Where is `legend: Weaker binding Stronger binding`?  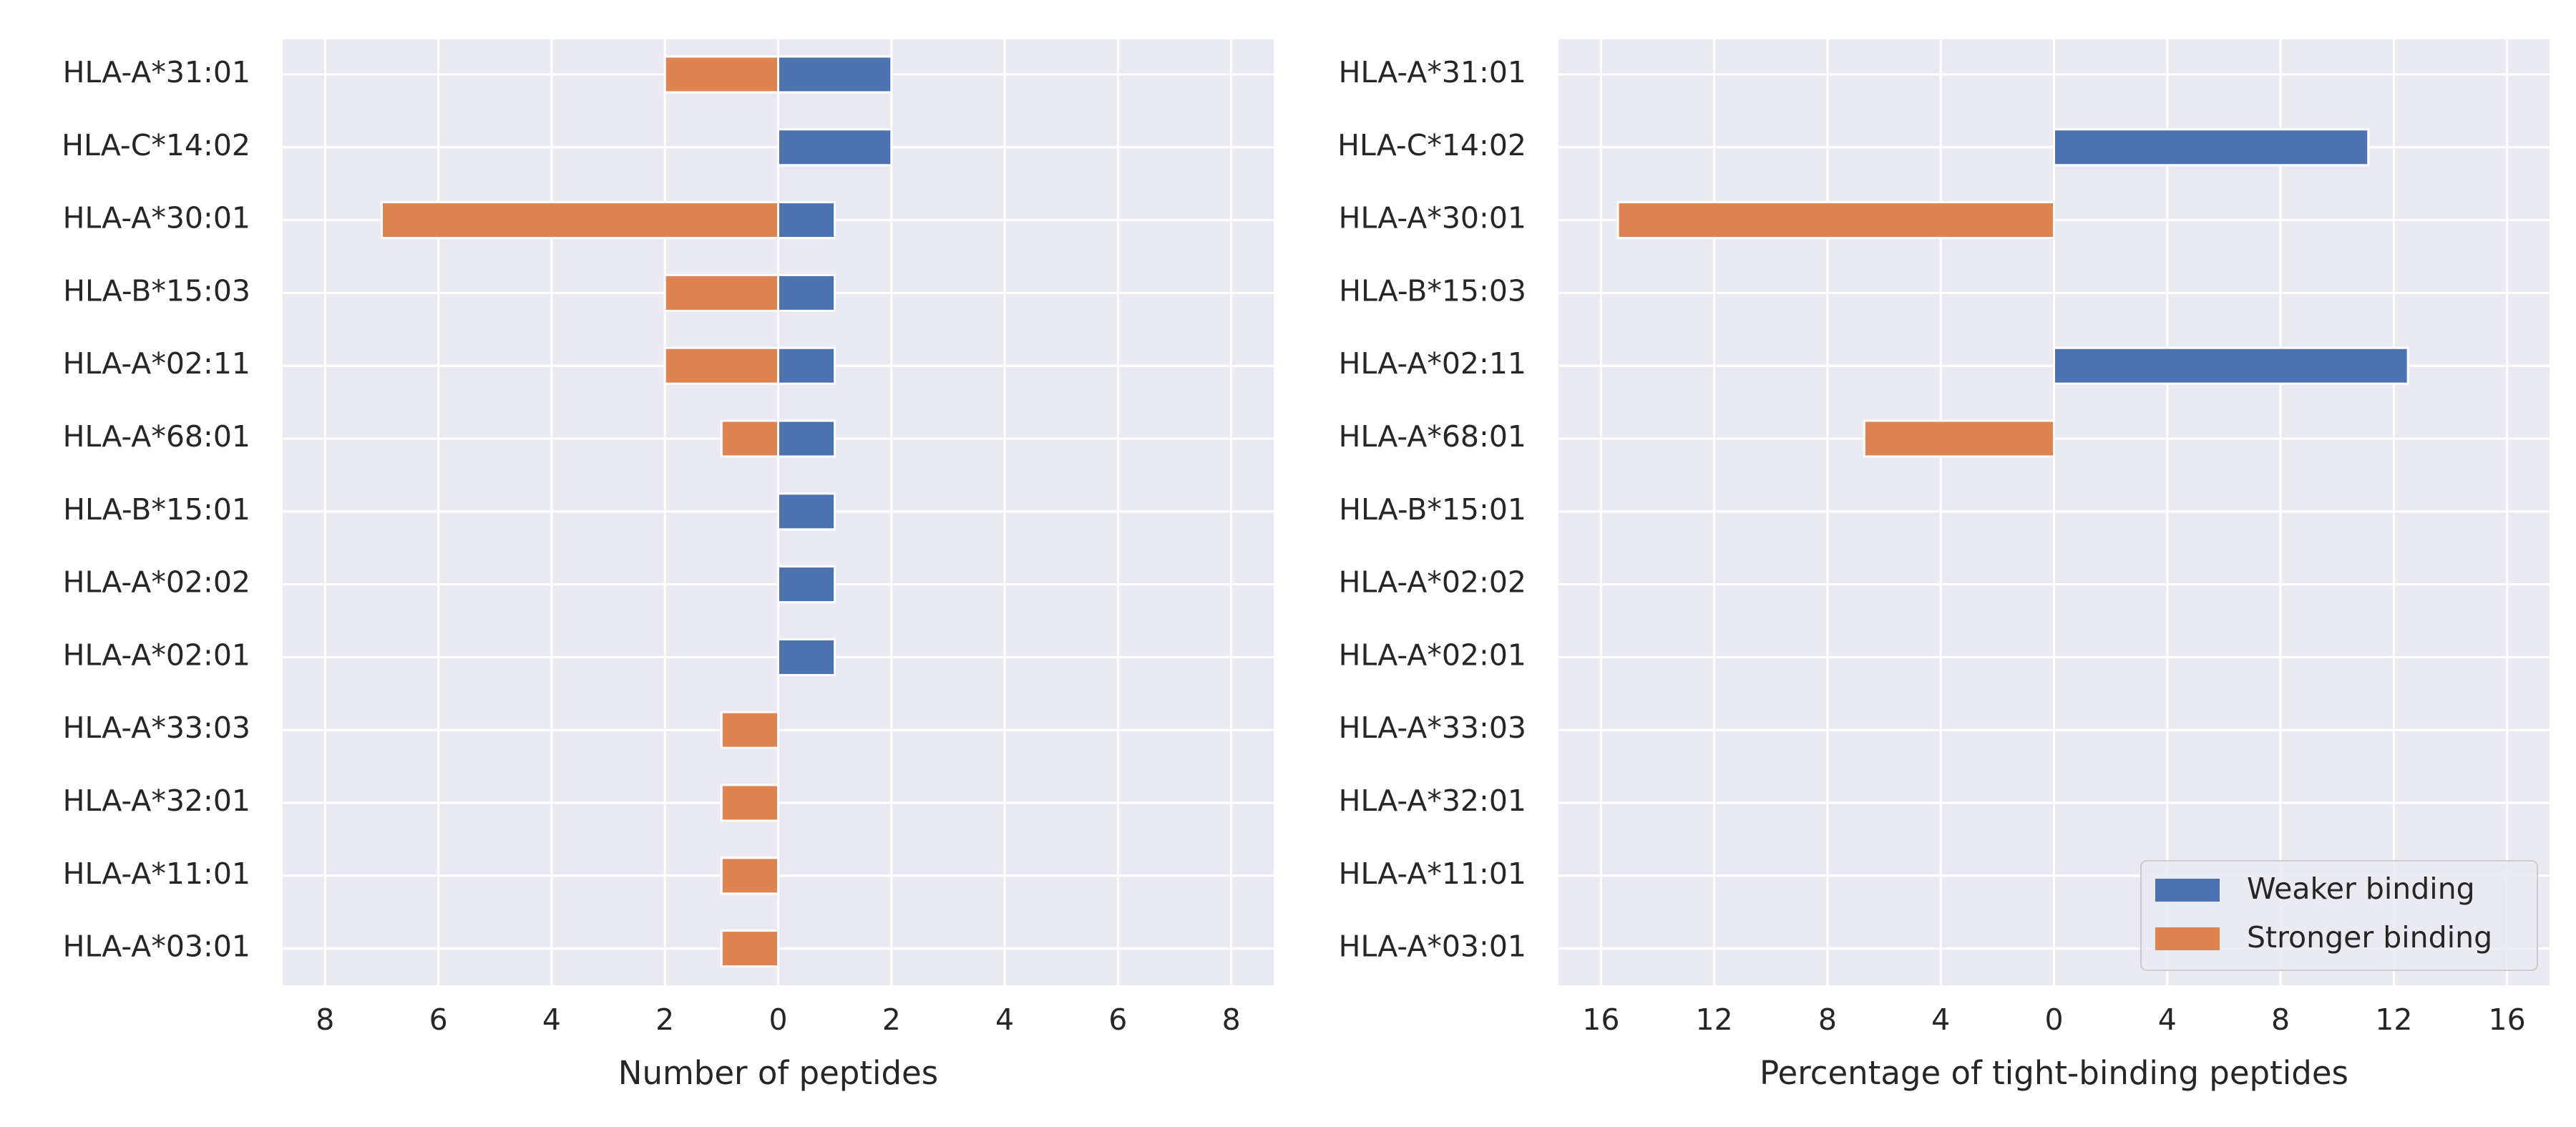
legend: Weaker binding Stronger binding is located at coordinates (2339, 915).